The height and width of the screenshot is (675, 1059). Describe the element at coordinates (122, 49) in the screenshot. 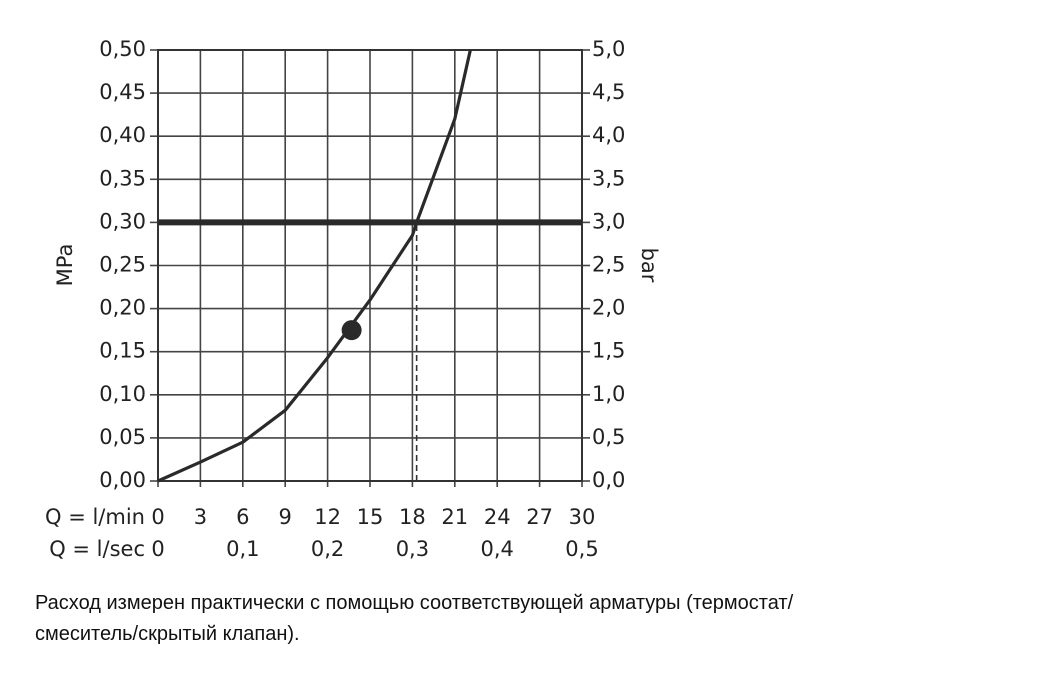

I see `y-tick-label: 0,50` at that location.